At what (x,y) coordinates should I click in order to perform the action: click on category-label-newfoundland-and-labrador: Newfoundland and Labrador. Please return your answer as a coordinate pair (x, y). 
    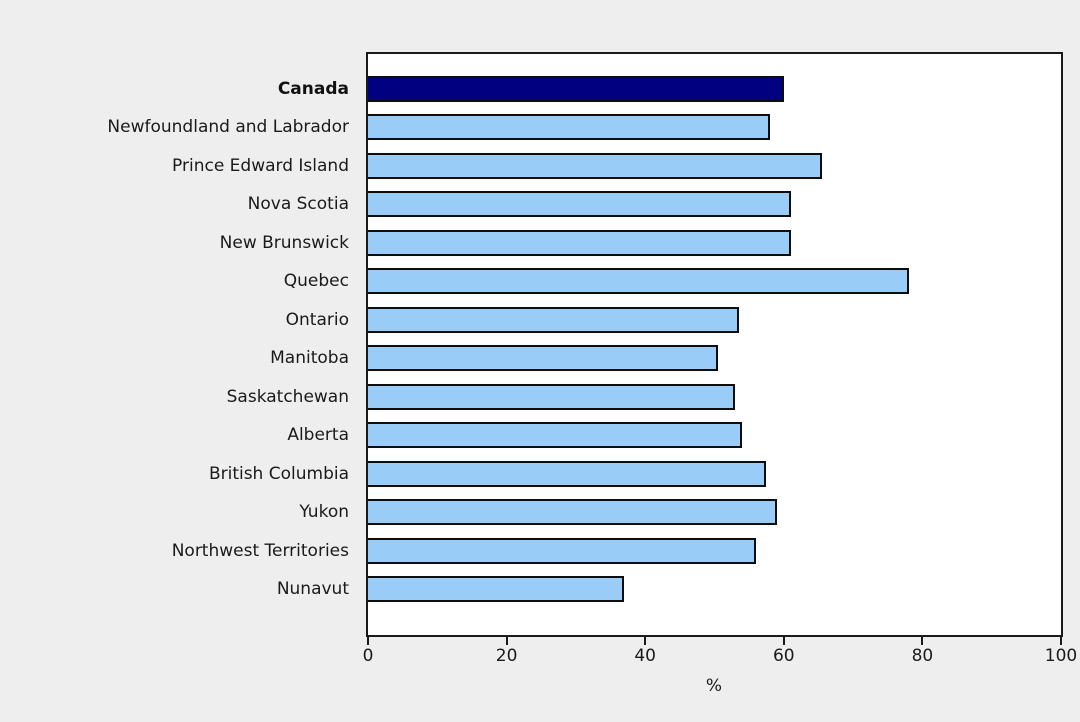
    Looking at the image, I should click on (228, 127).